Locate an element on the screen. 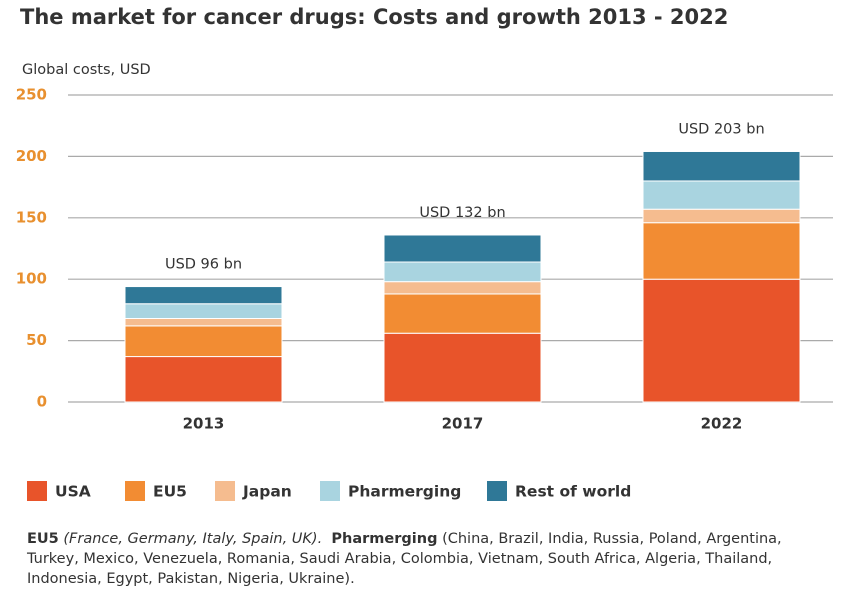 The height and width of the screenshot is (609, 850). note-text: (France, Germany, Italy, Spain, UK). is located at coordinates (193, 539).